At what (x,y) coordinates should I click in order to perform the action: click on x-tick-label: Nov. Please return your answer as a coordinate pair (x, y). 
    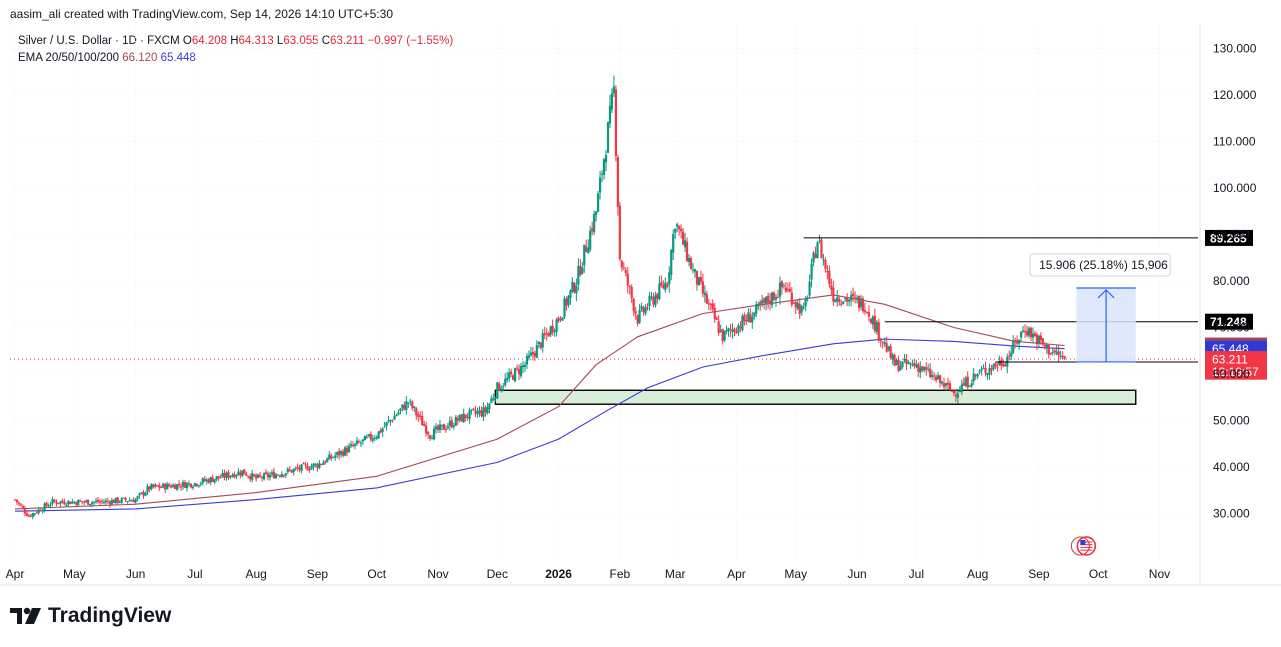
    Looking at the image, I should click on (437, 574).